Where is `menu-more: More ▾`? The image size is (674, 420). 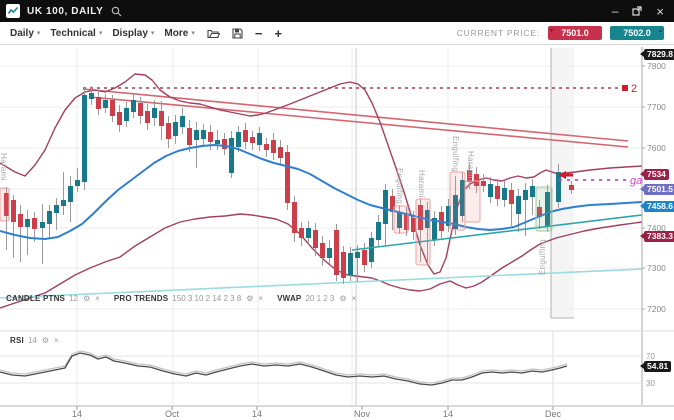 menu-more: More ▾ is located at coordinates (179, 33).